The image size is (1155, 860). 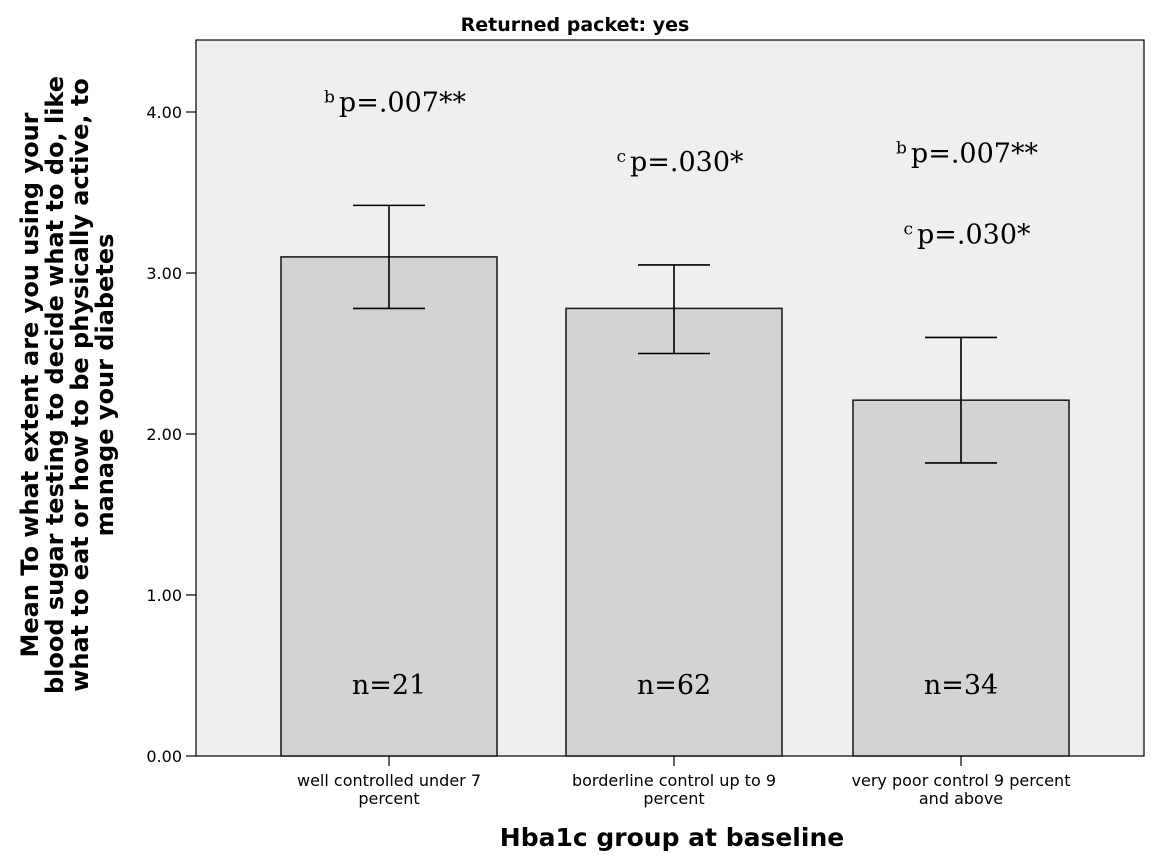 What do you see at coordinates (389, 685) in the screenshot?
I see `n-label: n=21` at bounding box center [389, 685].